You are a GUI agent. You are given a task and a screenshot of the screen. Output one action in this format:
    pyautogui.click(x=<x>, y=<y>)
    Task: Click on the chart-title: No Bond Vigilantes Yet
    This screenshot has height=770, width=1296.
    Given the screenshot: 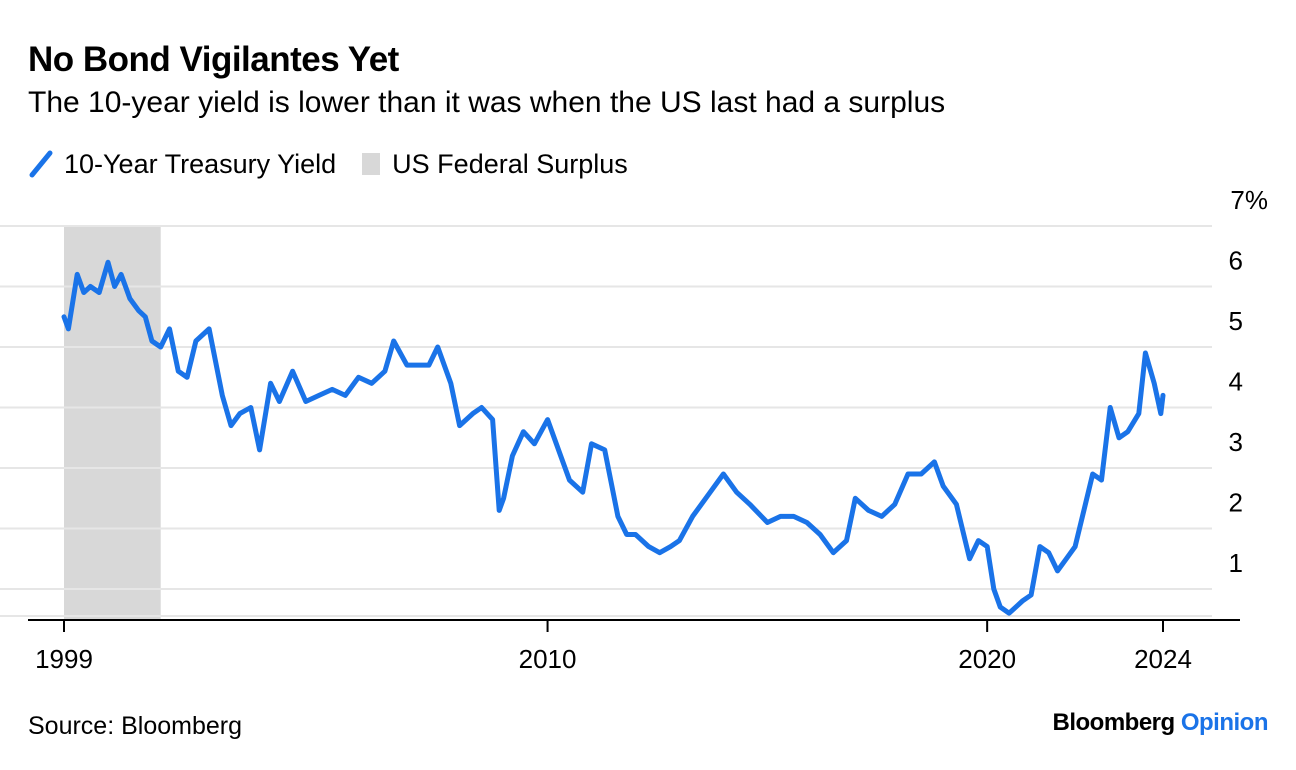 What is the action you would take?
    pyautogui.click(x=213, y=59)
    